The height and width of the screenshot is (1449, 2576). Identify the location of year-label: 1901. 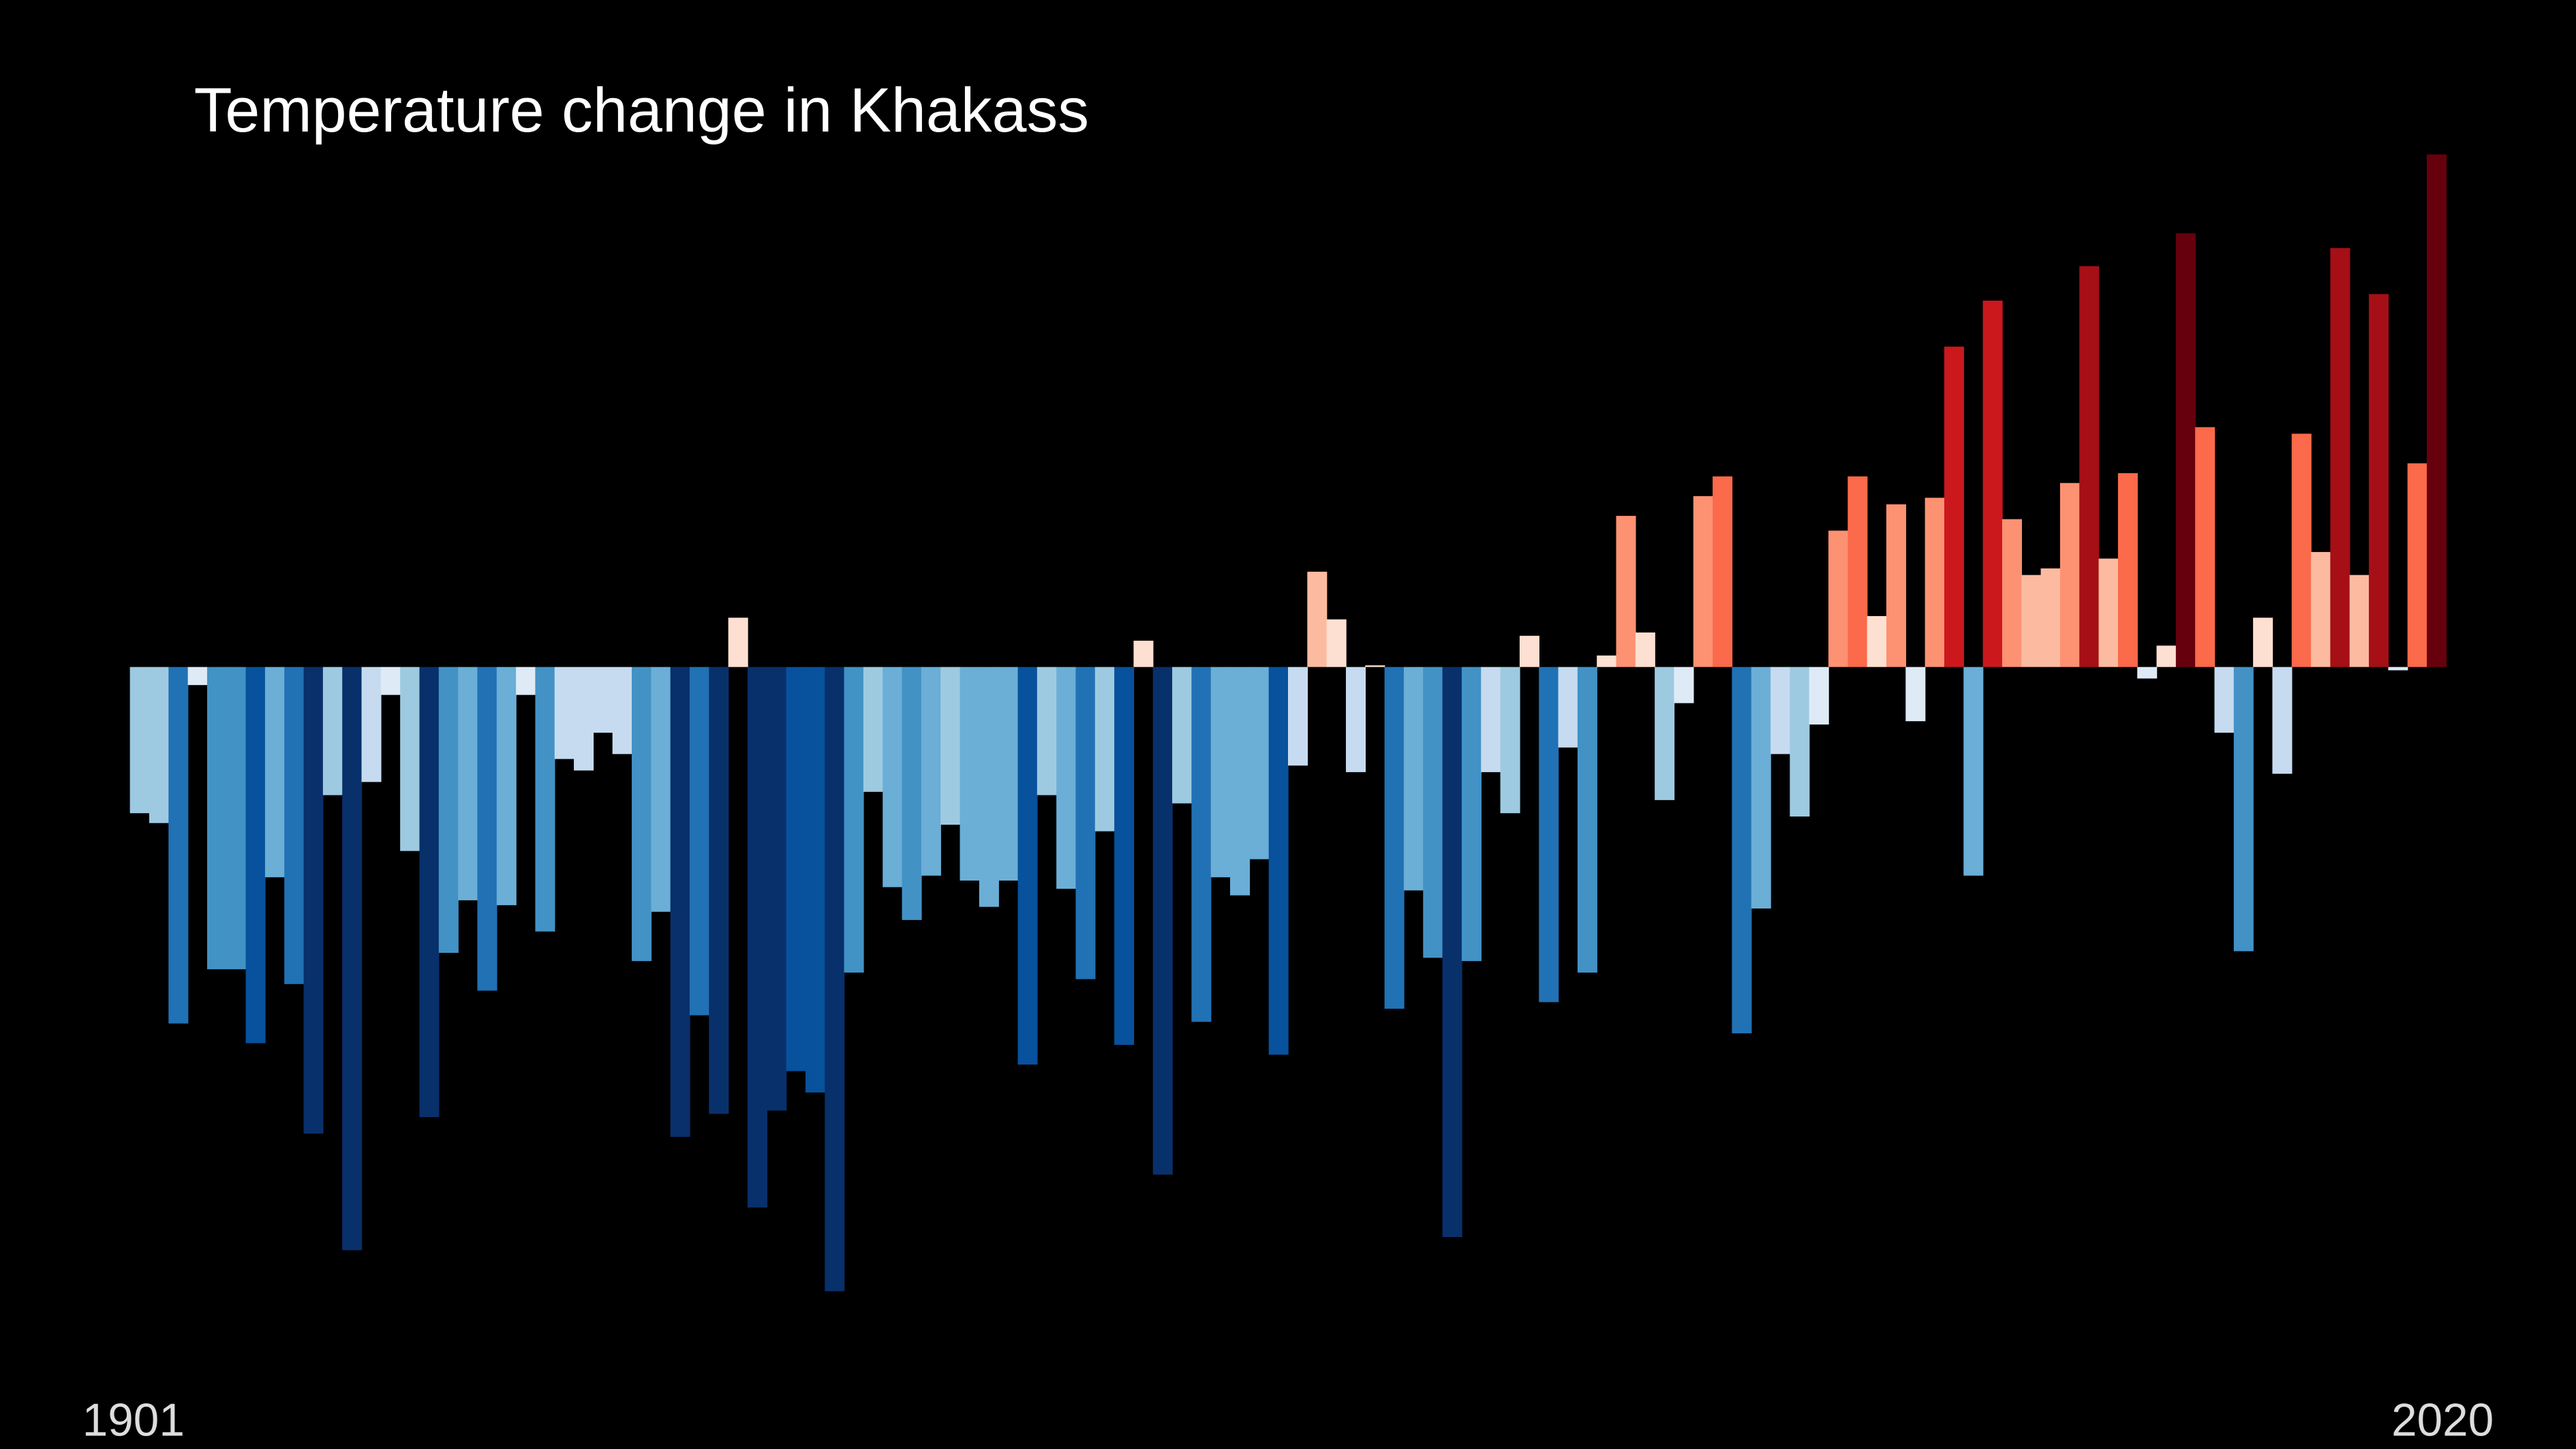
(133, 1420).